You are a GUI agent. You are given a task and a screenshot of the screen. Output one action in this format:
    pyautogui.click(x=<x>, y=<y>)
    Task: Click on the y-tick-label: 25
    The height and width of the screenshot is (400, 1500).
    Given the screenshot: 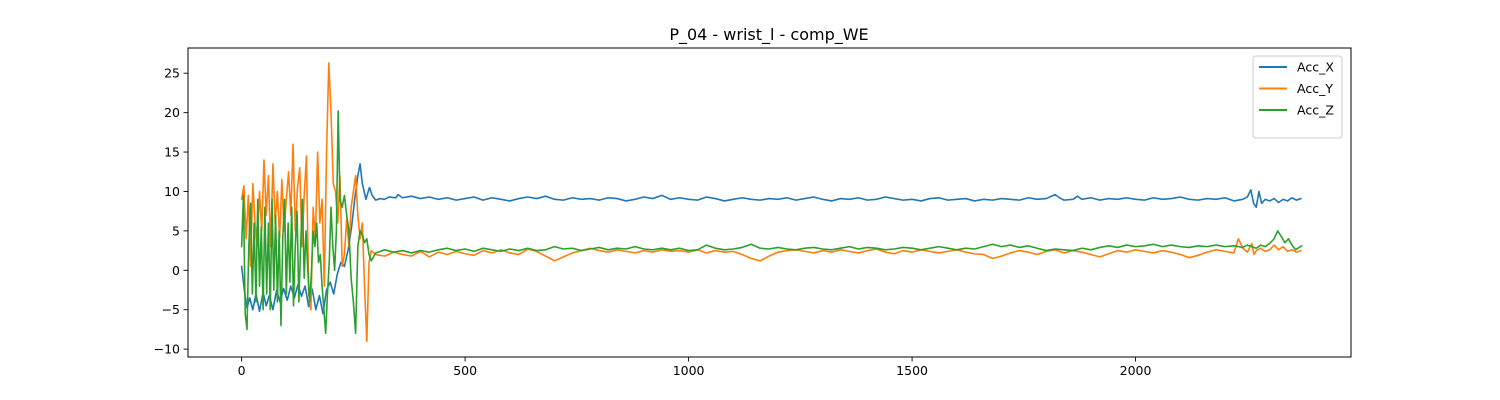 What is the action you would take?
    pyautogui.click(x=172, y=73)
    